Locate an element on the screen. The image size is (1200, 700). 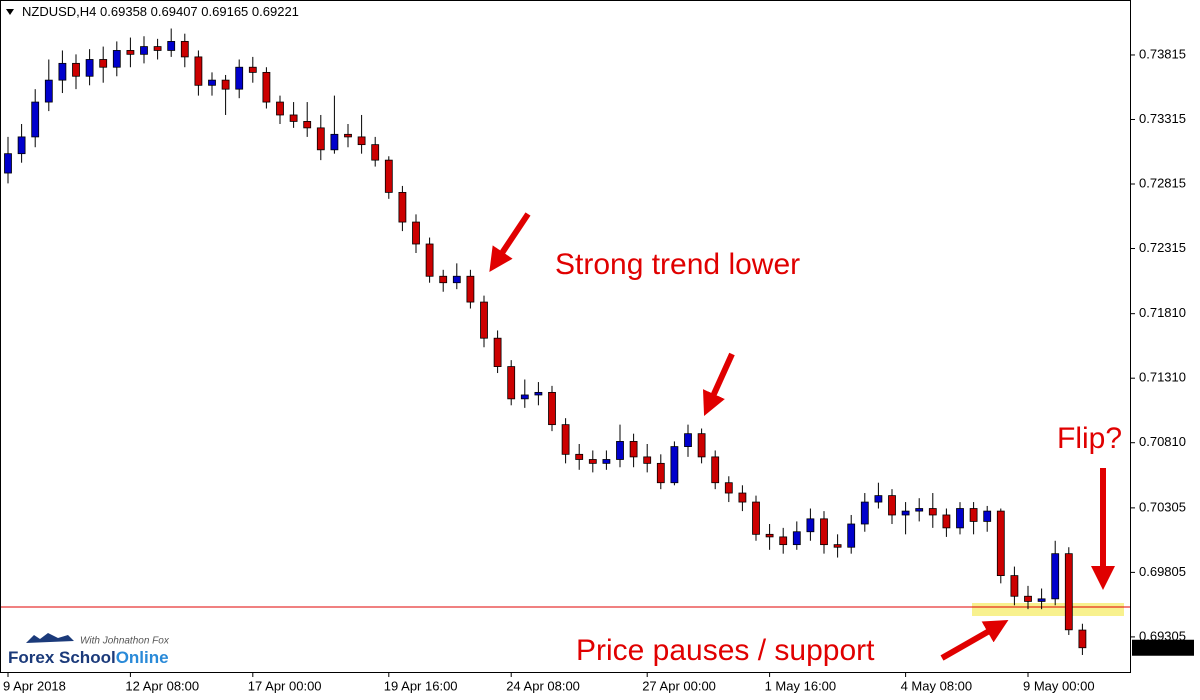
y-tick-label: 0.73315 is located at coordinates (1162, 118).